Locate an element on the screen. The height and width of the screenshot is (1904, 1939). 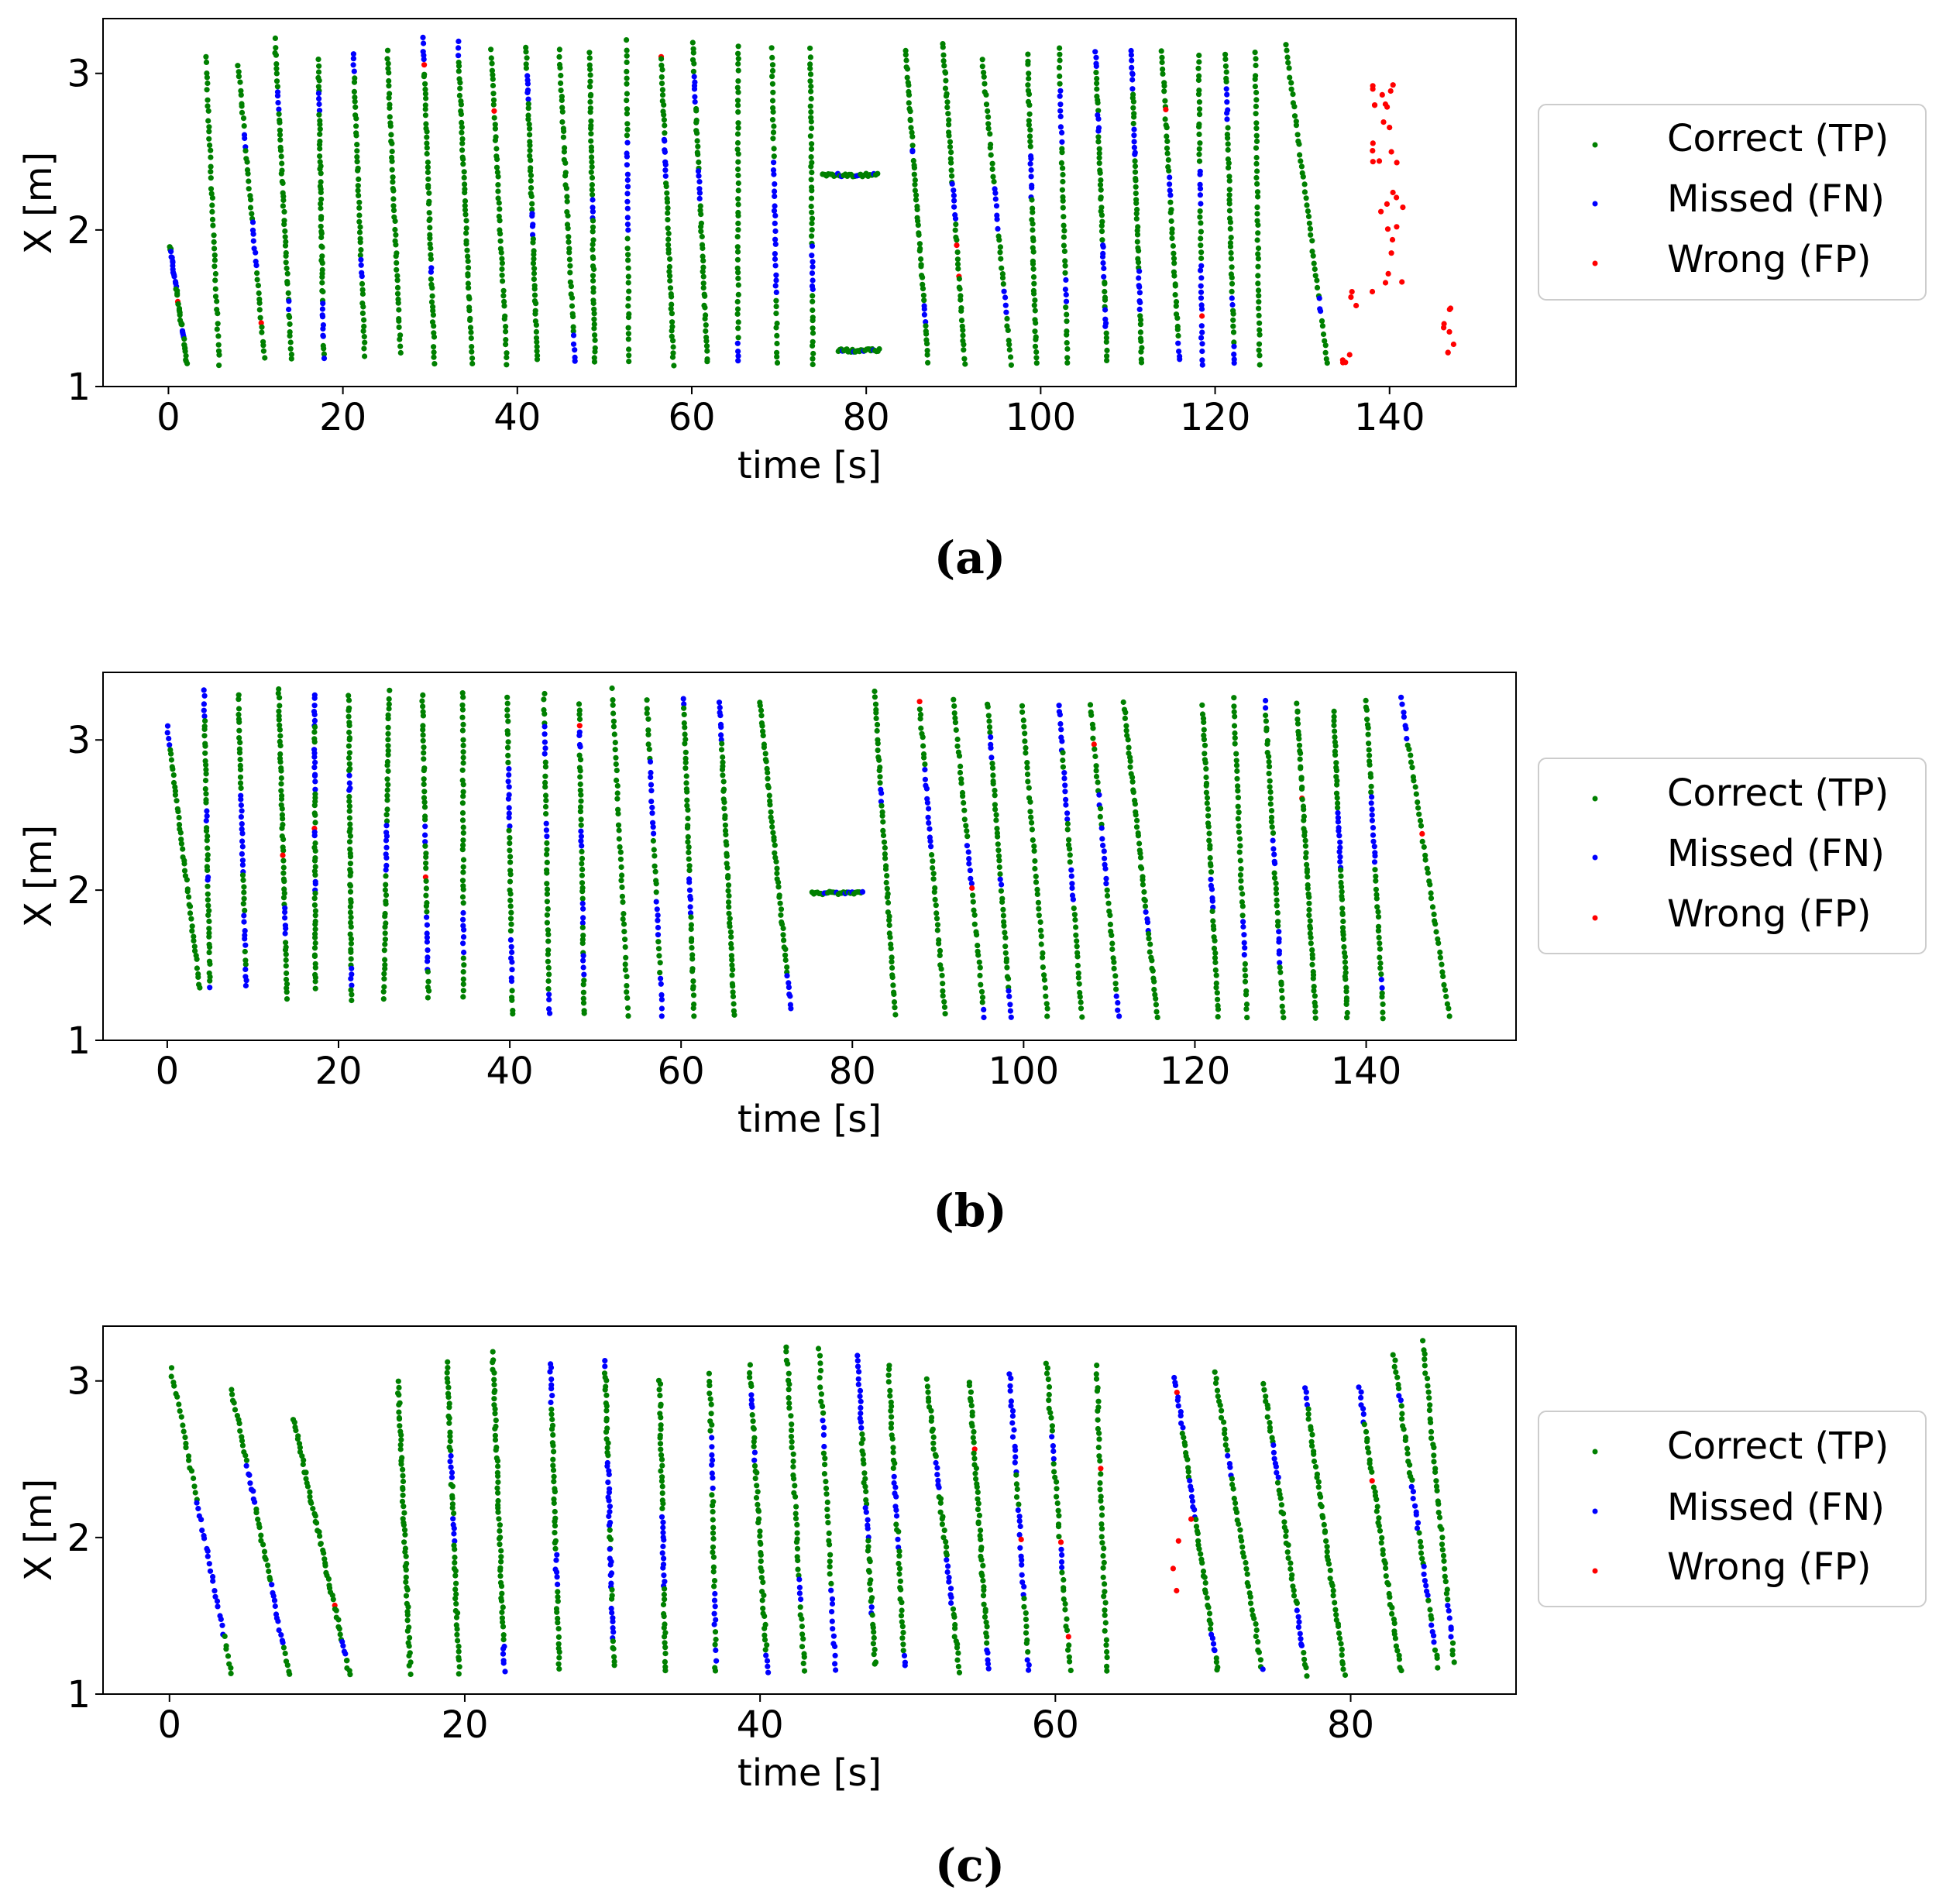
panel-b-legend-fp-marker is located at coordinates (1595, 918).